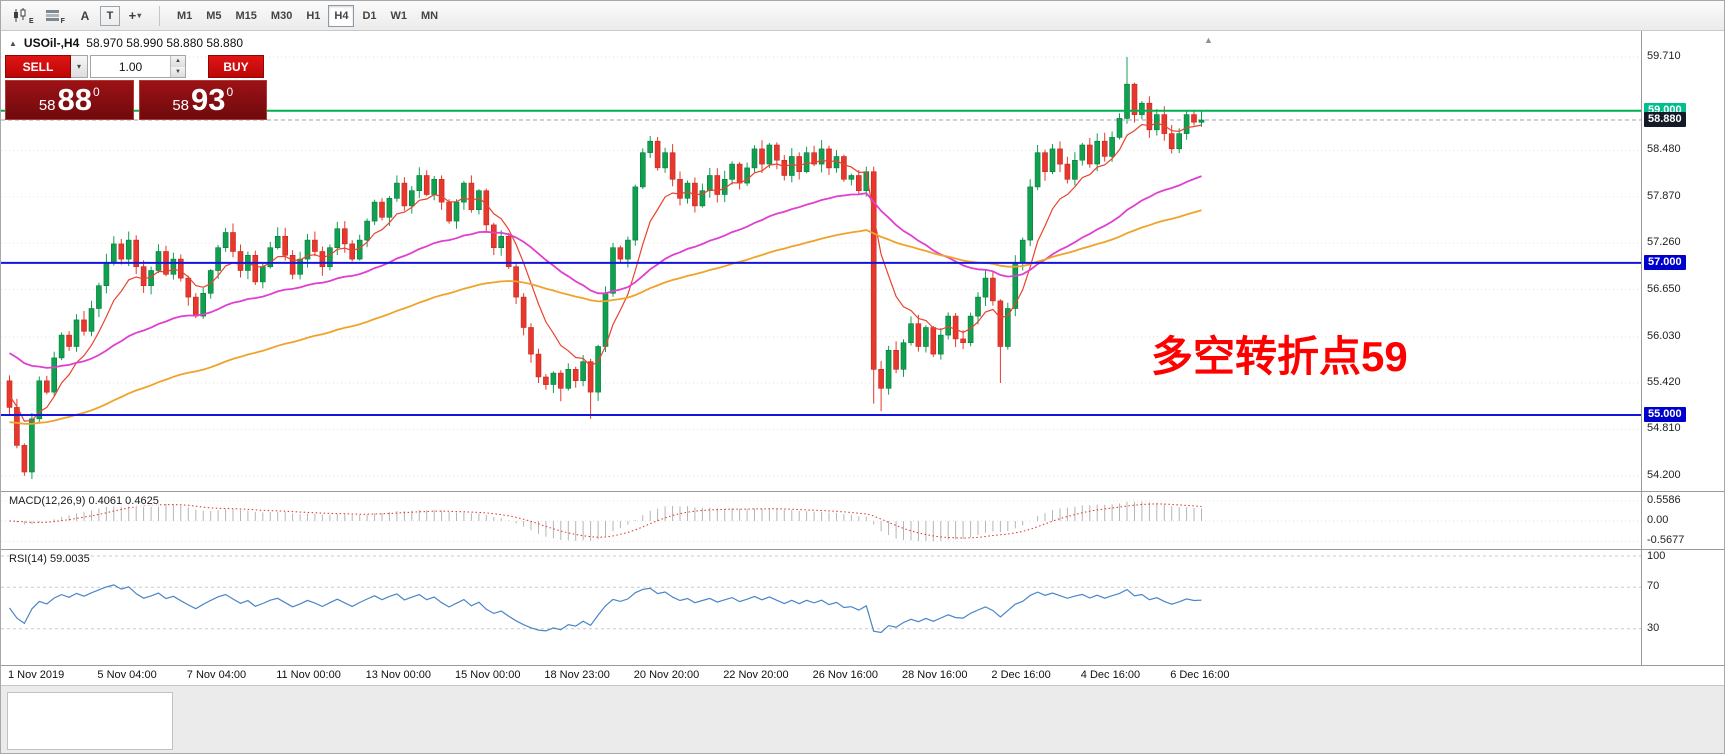 The image size is (1725, 754). Describe the element at coordinates (51, 43) in the screenshot. I see `symbol-name: USOil-,H4` at that location.